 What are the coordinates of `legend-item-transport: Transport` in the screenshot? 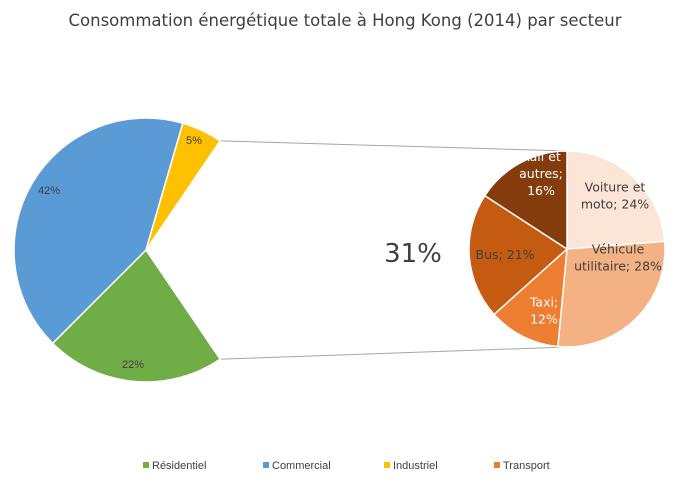 It's located at (522, 466).